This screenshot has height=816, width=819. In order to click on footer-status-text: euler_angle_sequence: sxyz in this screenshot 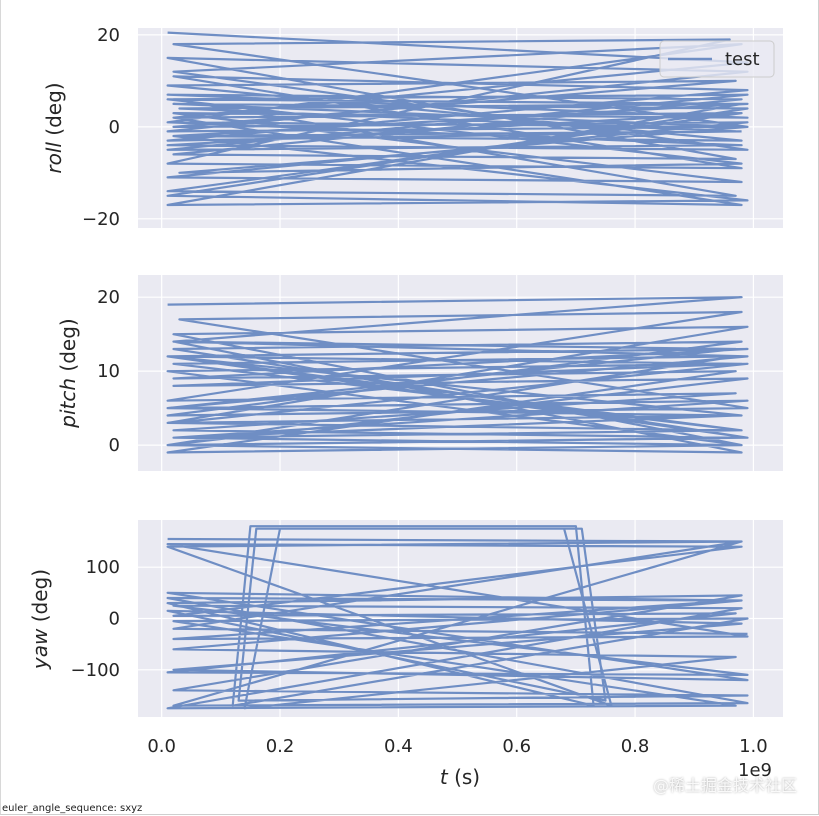, I will do `click(72, 808)`.